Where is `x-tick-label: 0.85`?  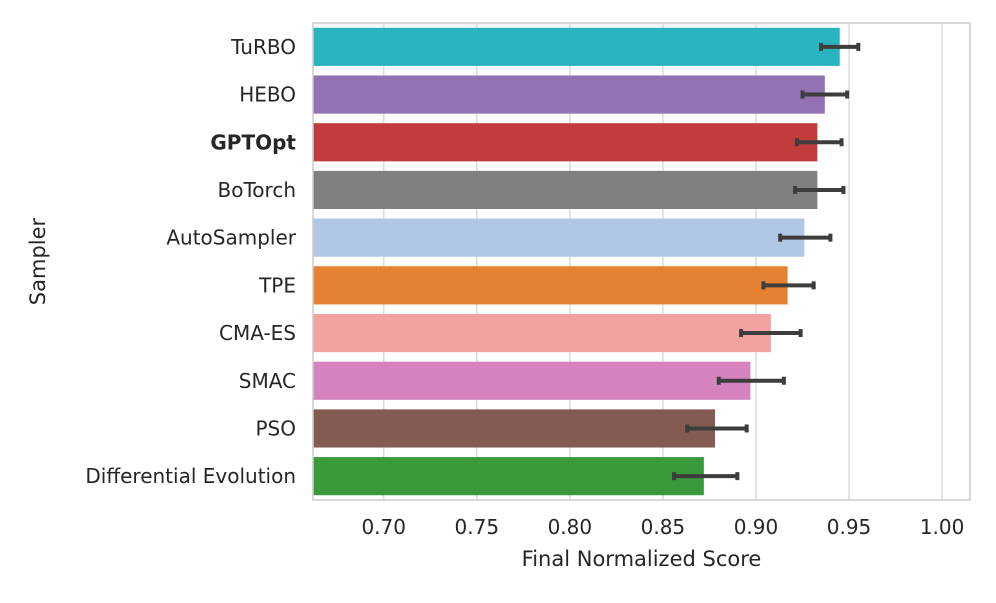
x-tick-label: 0.85 is located at coordinates (663, 527).